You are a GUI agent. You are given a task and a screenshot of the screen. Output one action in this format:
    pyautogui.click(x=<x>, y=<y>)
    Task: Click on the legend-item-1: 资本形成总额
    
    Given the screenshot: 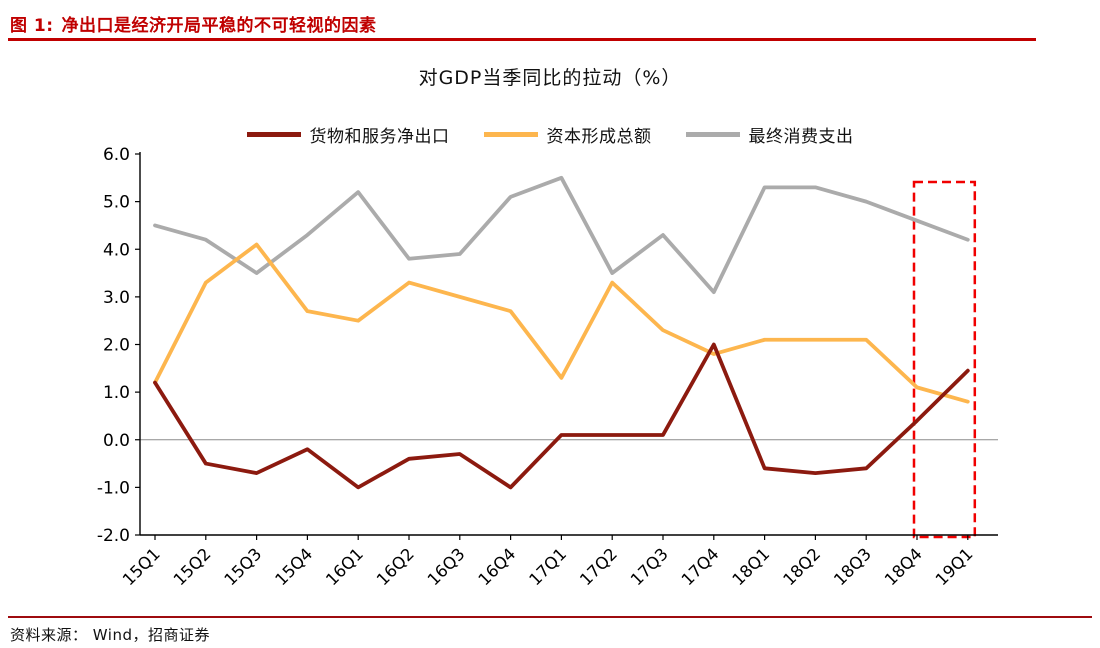 What is the action you would take?
    pyautogui.click(x=567, y=134)
    